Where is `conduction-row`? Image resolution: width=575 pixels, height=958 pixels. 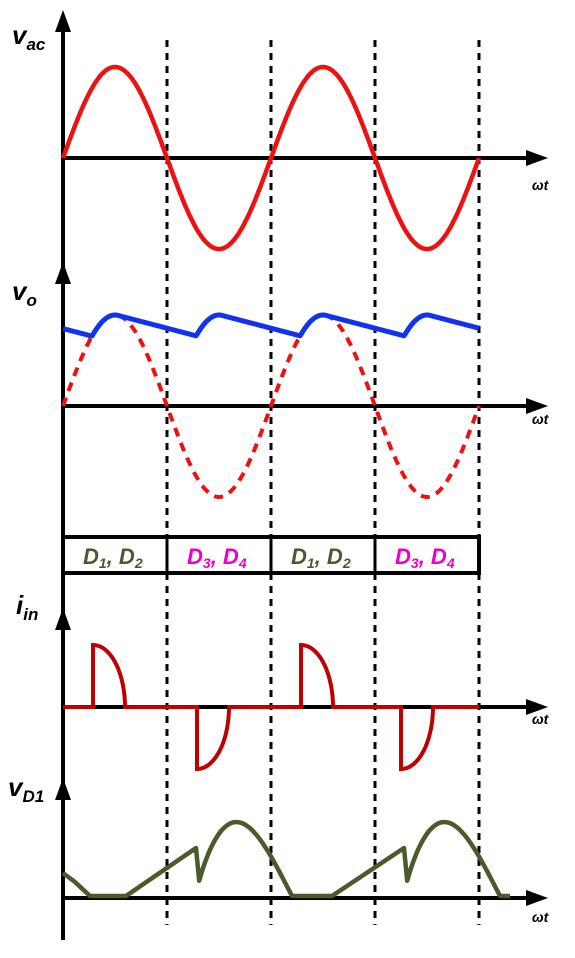 conduction-row is located at coordinates (271, 555).